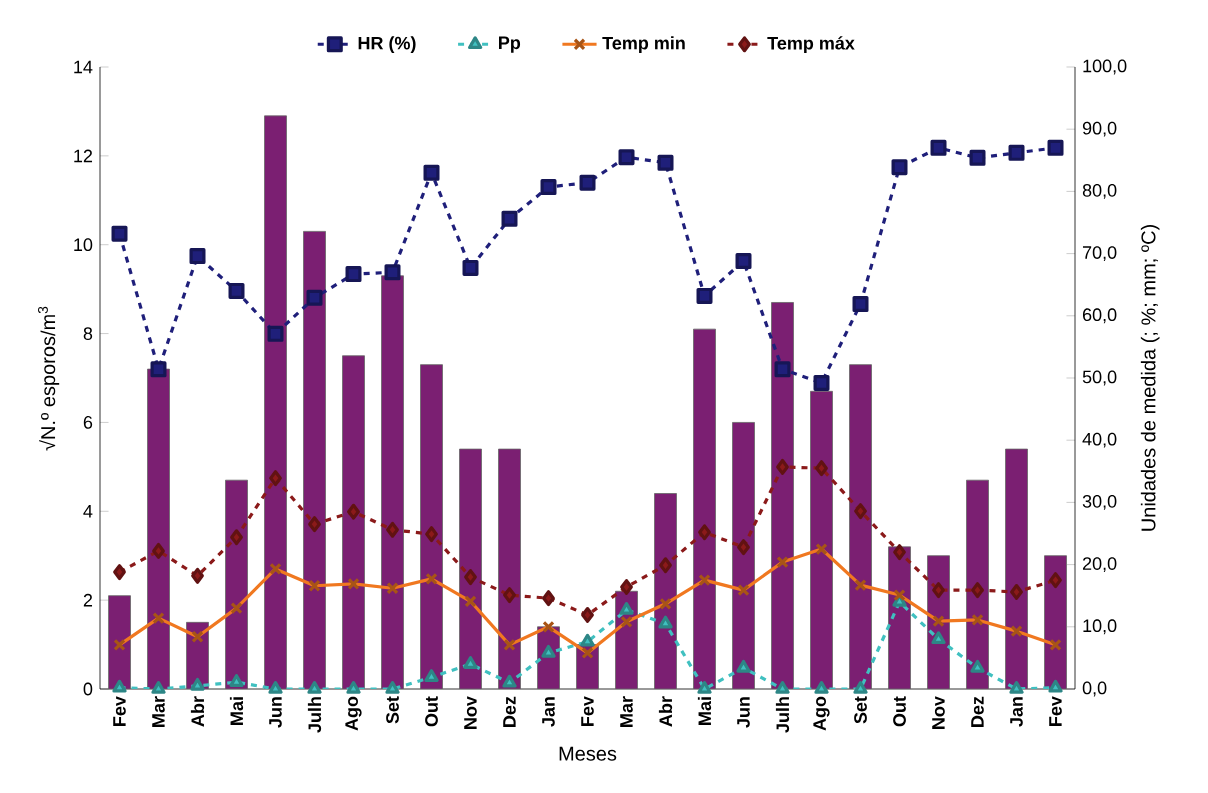 The width and height of the screenshot is (1208, 793). What do you see at coordinates (1099, 129) in the screenshot?
I see `y2-tick-label: 90,0` at bounding box center [1099, 129].